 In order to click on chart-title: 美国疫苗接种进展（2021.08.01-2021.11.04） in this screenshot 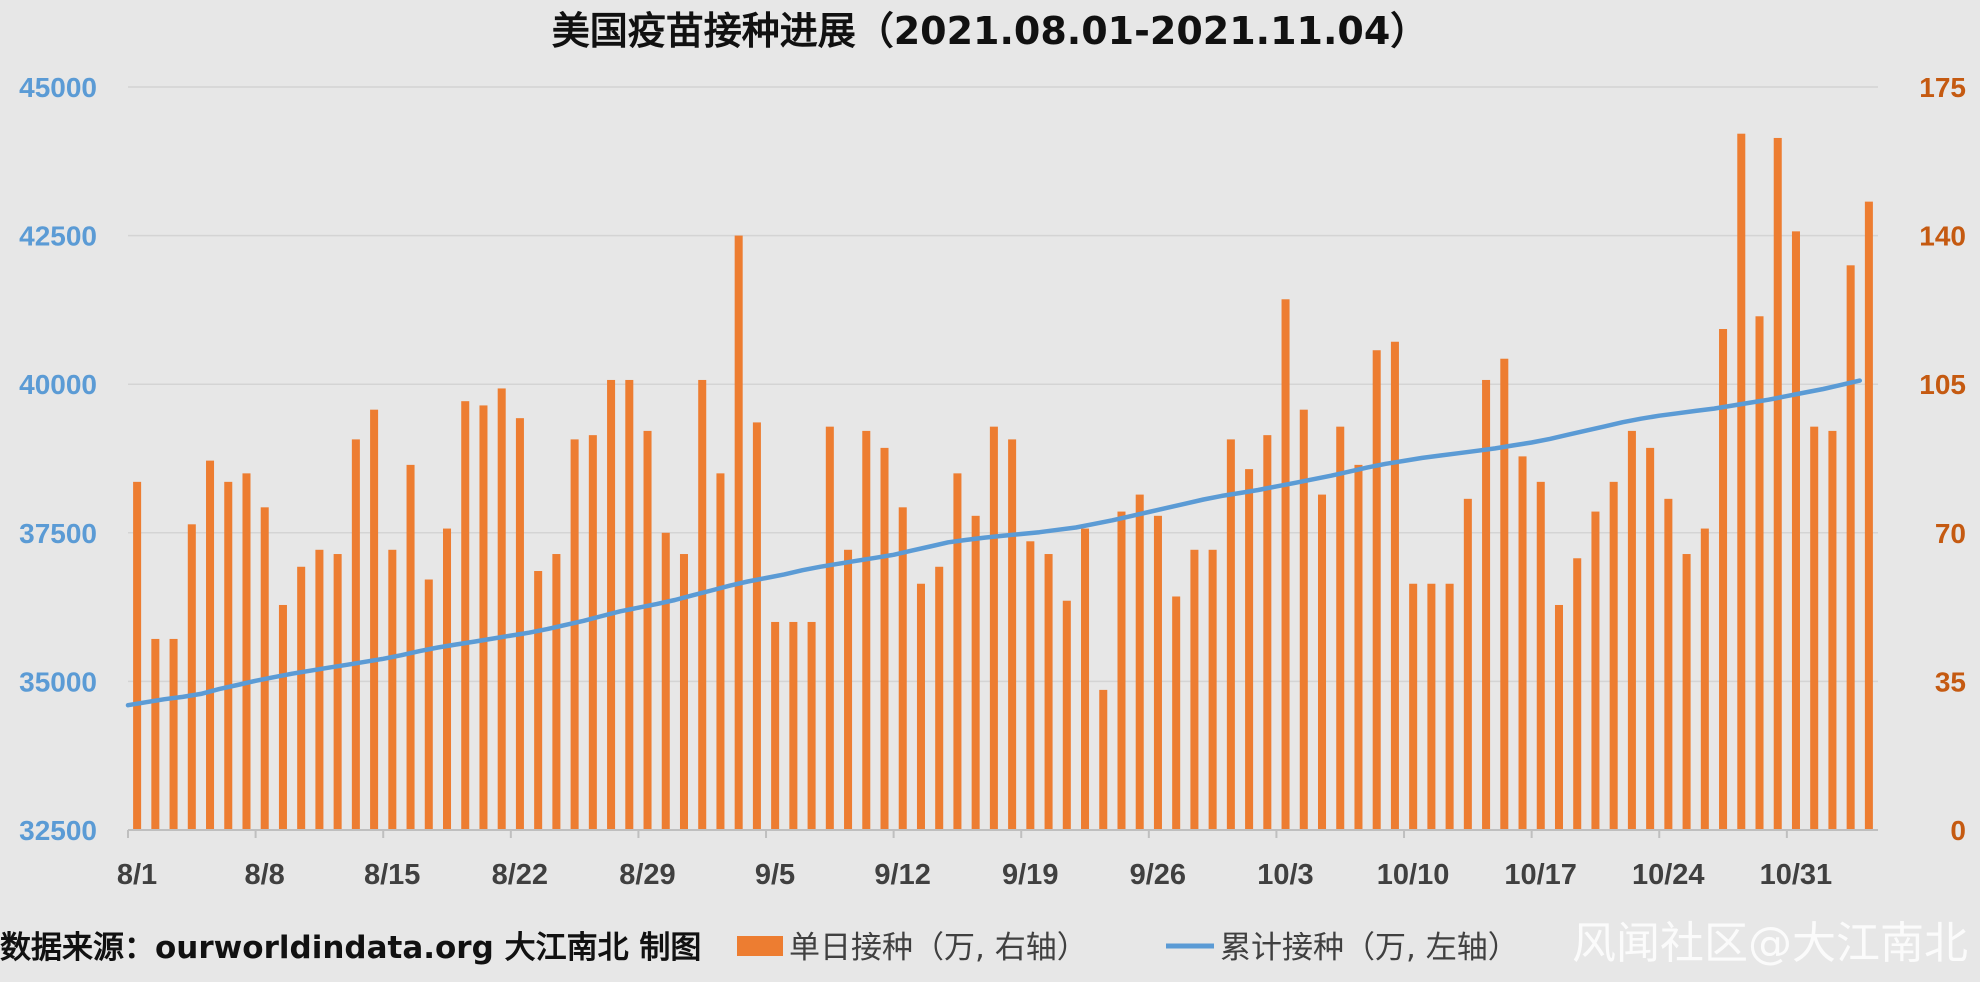, I will do `click(990, 31)`.